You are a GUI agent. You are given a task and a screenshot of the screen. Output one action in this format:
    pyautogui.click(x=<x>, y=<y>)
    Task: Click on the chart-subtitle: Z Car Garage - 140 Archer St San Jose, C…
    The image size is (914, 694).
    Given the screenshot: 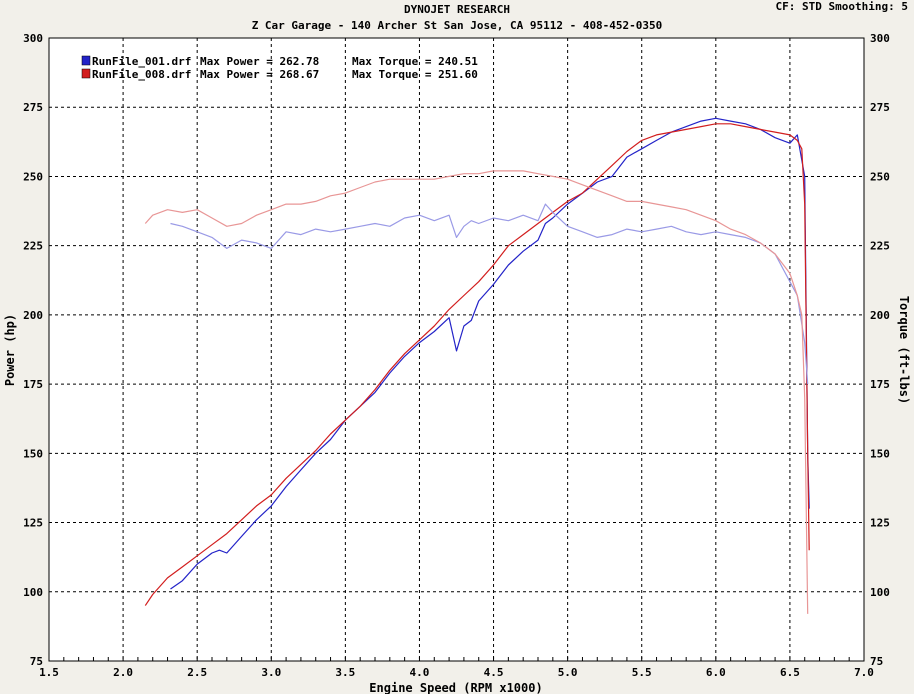 What is the action you would take?
    pyautogui.click(x=457, y=25)
    